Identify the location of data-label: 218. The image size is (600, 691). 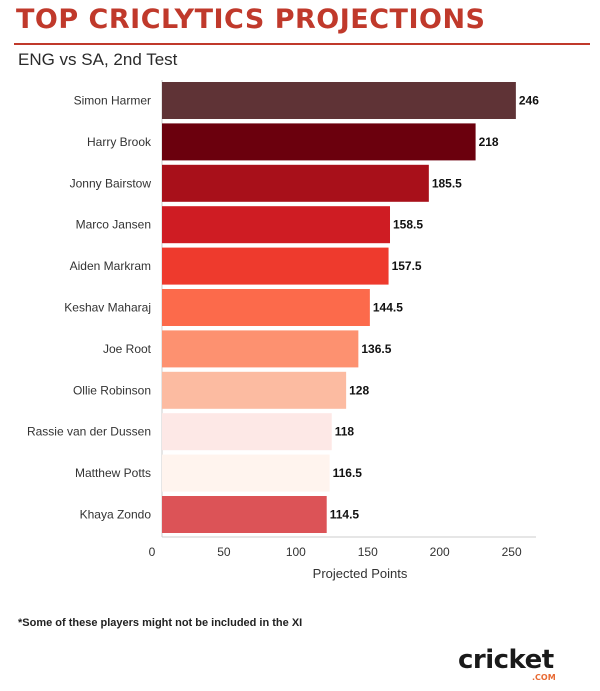
(489, 142).